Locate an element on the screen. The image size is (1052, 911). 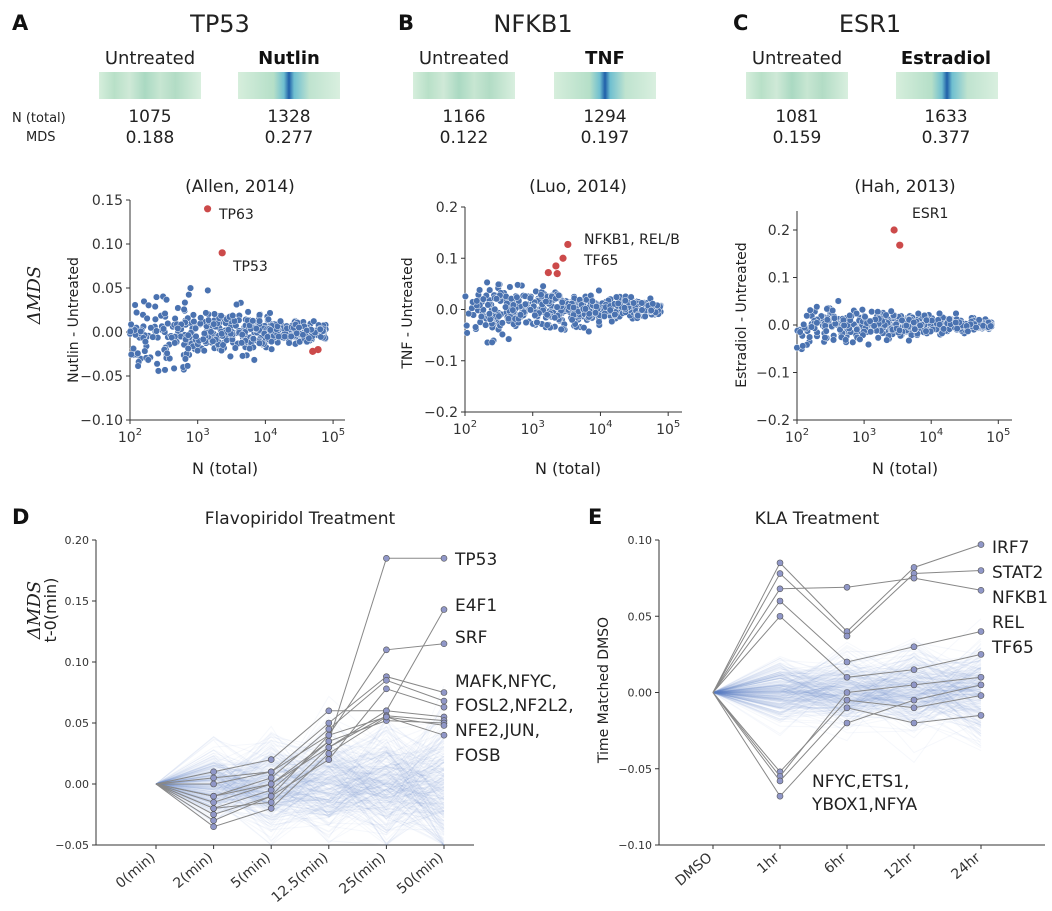
heatmap-treated is located at coordinates (947, 85).